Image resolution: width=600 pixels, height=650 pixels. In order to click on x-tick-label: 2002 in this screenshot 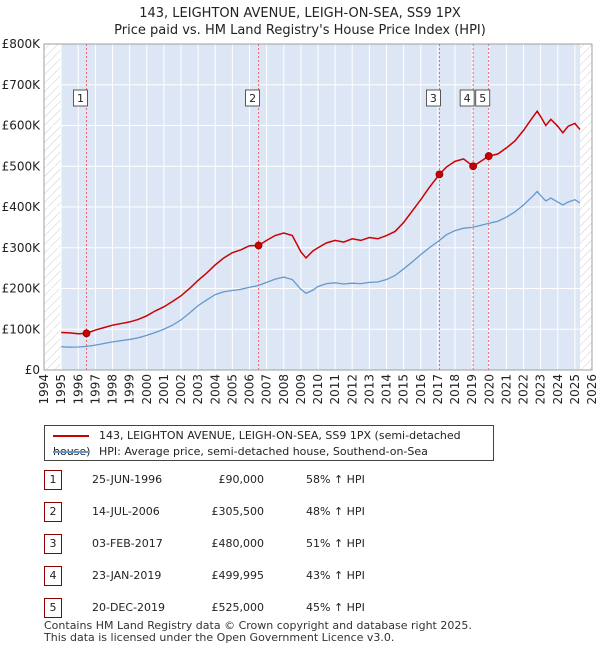, I will do `click(181, 389)`.